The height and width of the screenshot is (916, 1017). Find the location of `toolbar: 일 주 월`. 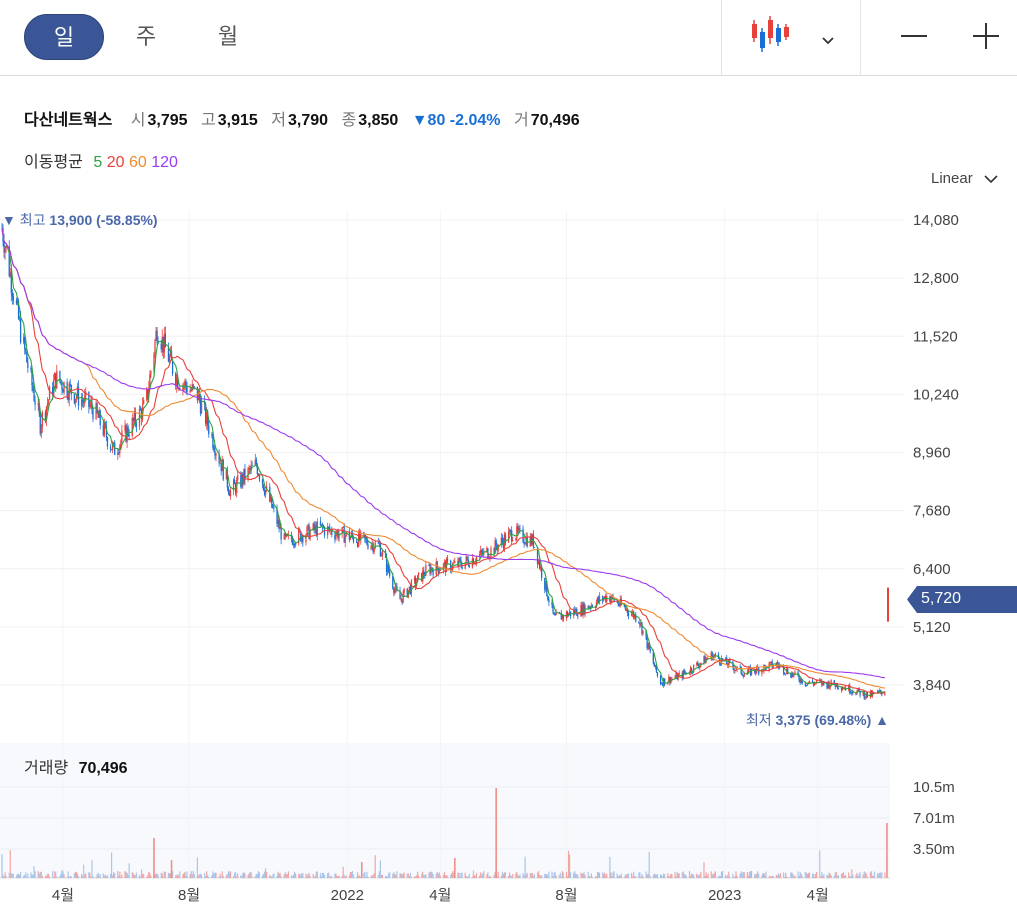

toolbar: 일 주 월 is located at coordinates (508, 38).